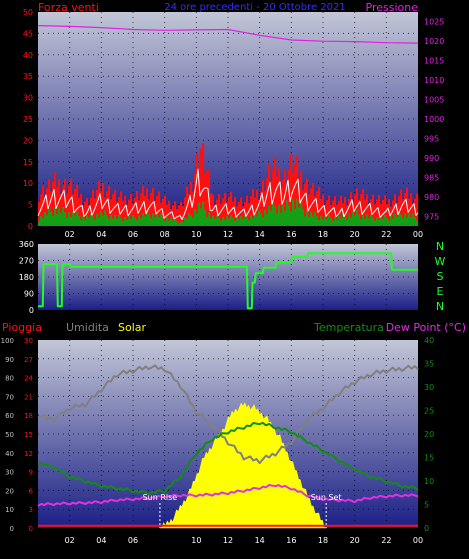 The image size is (469, 559). I want to click on y-left-tick-label: 10, so click(28, 183).